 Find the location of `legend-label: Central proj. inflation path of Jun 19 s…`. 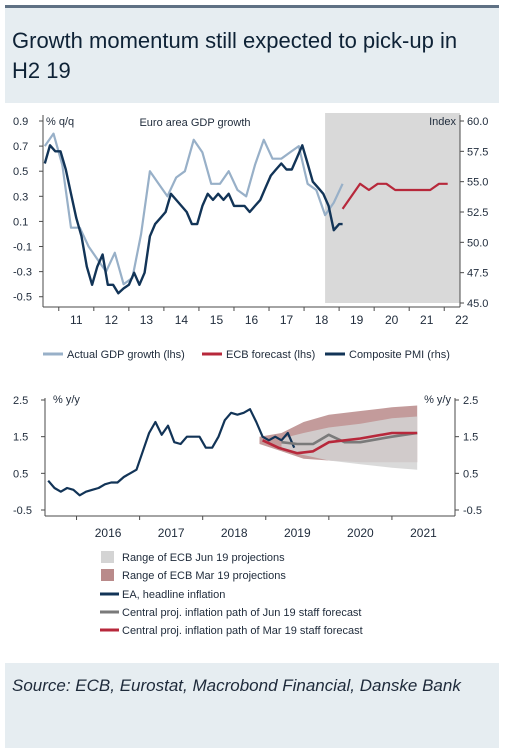

legend-label: Central proj. inflation path of Jun 19 s… is located at coordinates (242, 613).